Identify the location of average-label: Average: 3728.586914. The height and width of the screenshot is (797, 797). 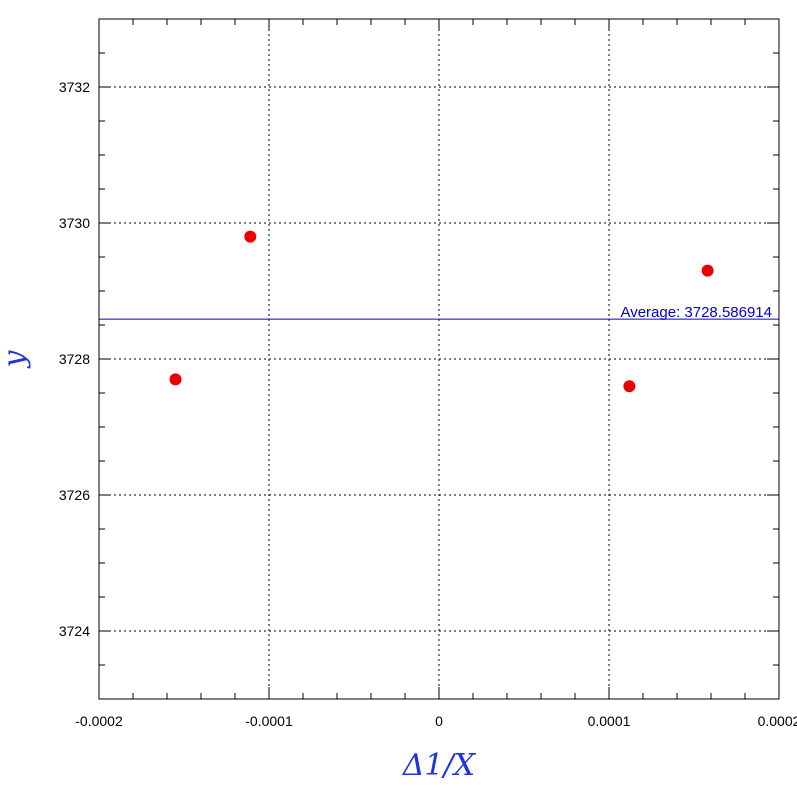
(696, 312).